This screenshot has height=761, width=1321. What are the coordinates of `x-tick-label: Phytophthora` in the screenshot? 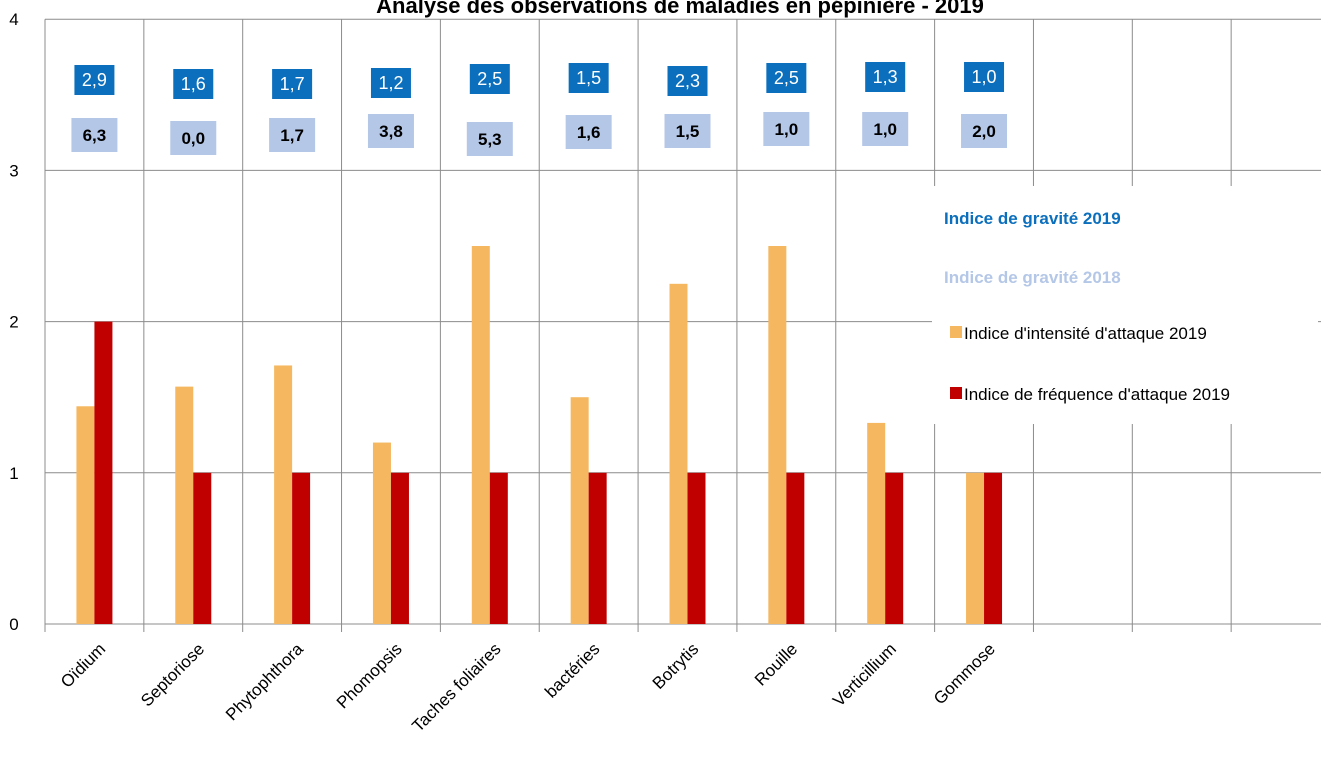 It's located at (264, 681).